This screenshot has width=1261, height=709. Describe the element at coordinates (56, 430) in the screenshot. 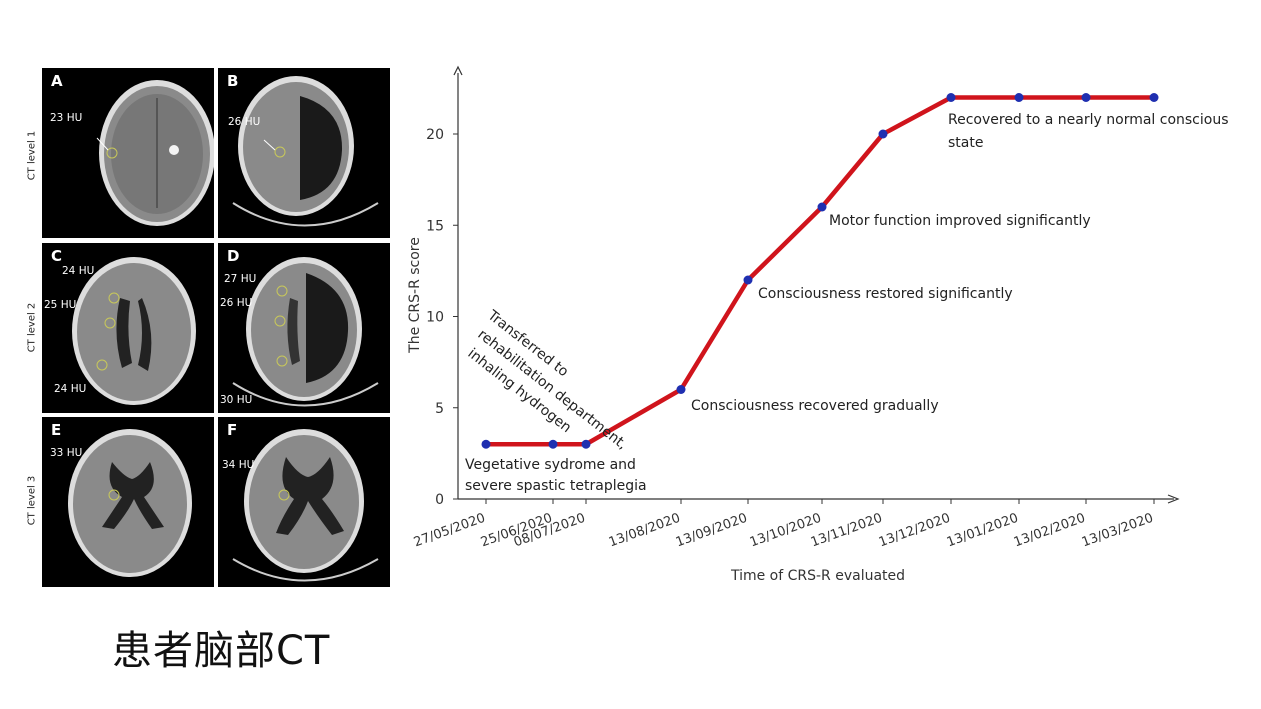

I see `panel-letter: E` at that location.